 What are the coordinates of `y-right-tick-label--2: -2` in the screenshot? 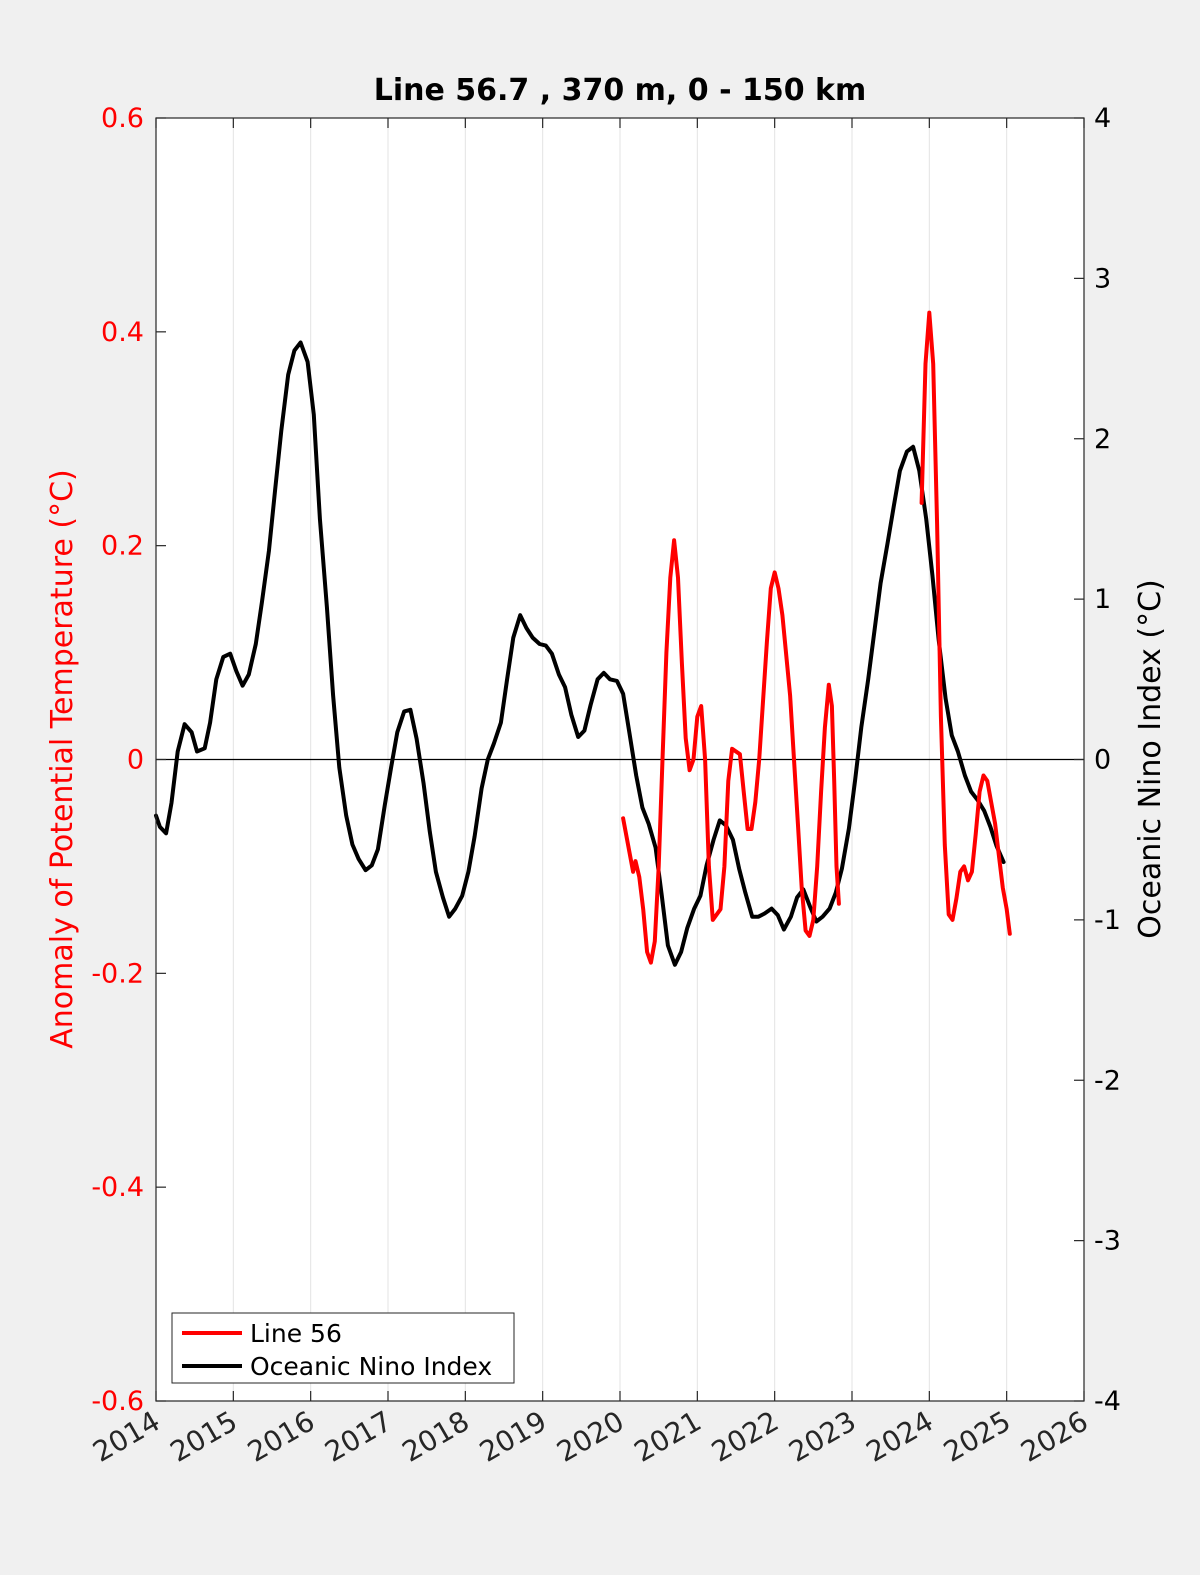 It's located at (1107, 1080).